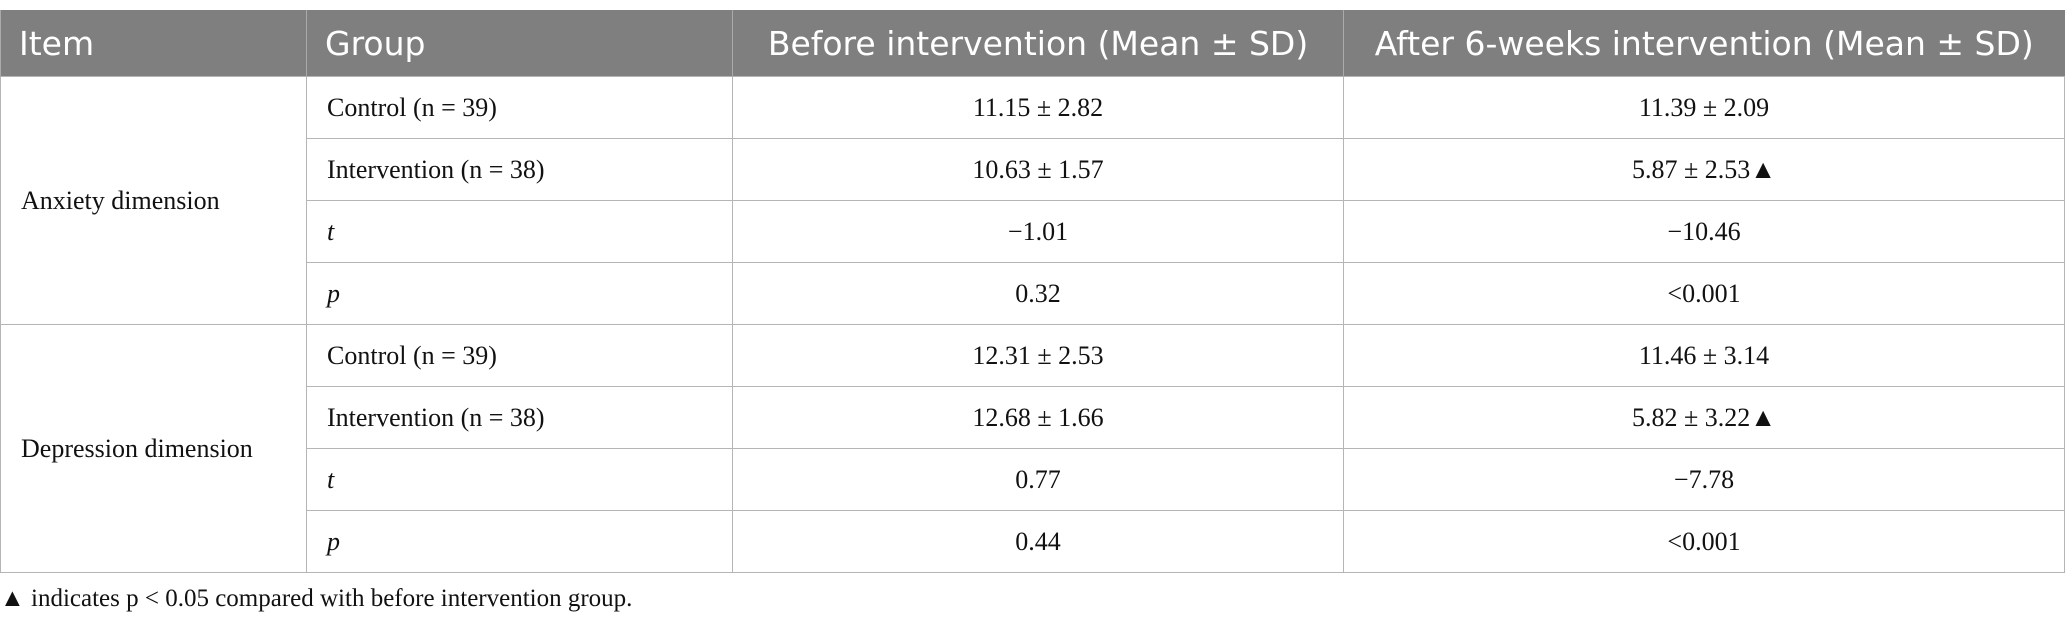  Describe the element at coordinates (1038, 293) in the screenshot. I see `value-cell: 0.32` at that location.